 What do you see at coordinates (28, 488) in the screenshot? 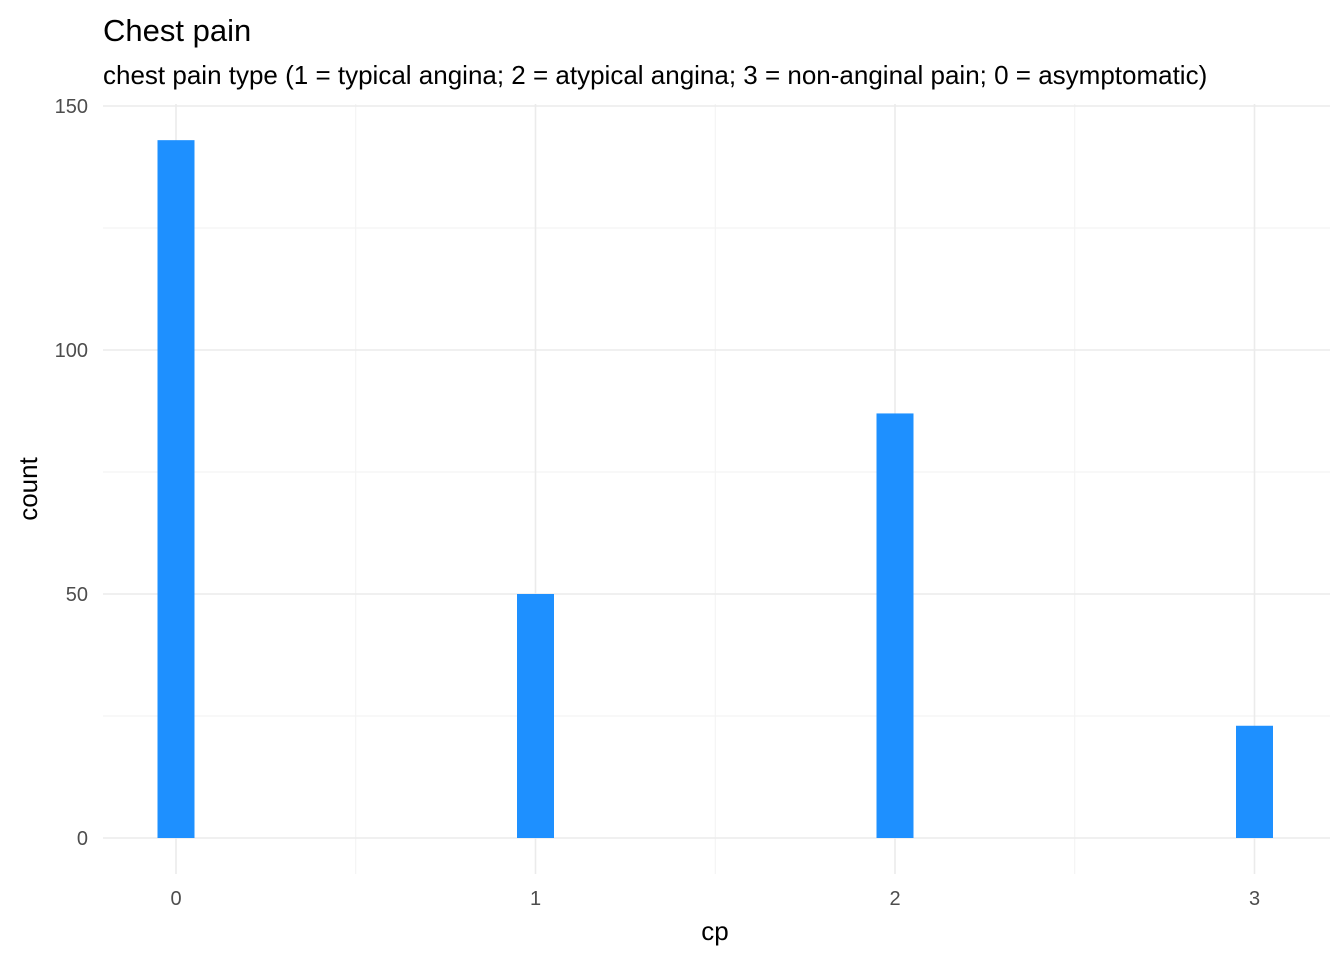
I see `y-axis-title: count` at bounding box center [28, 488].